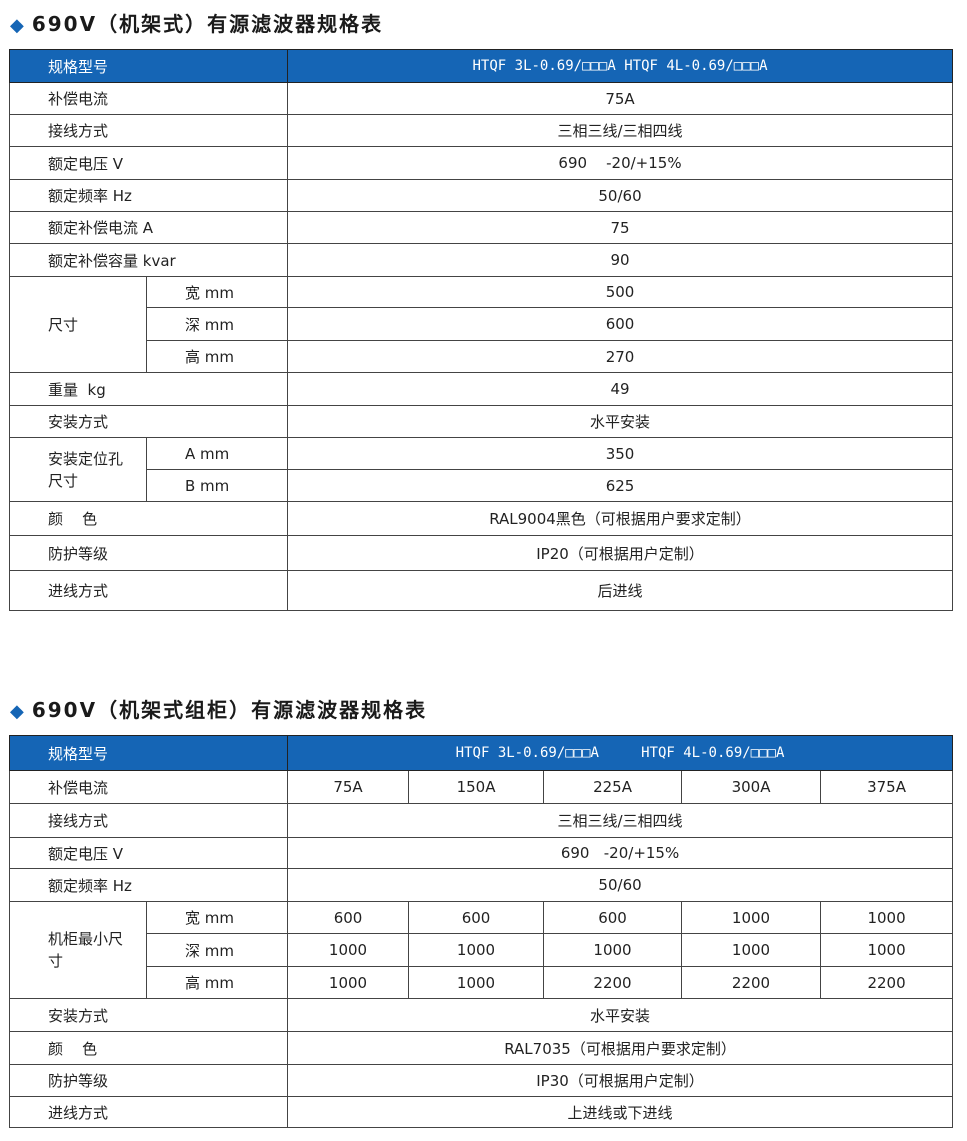  Describe the element at coordinates (207, 24) in the screenshot. I see `title-text: 690V（机架式）有源滤波器规格表` at that location.